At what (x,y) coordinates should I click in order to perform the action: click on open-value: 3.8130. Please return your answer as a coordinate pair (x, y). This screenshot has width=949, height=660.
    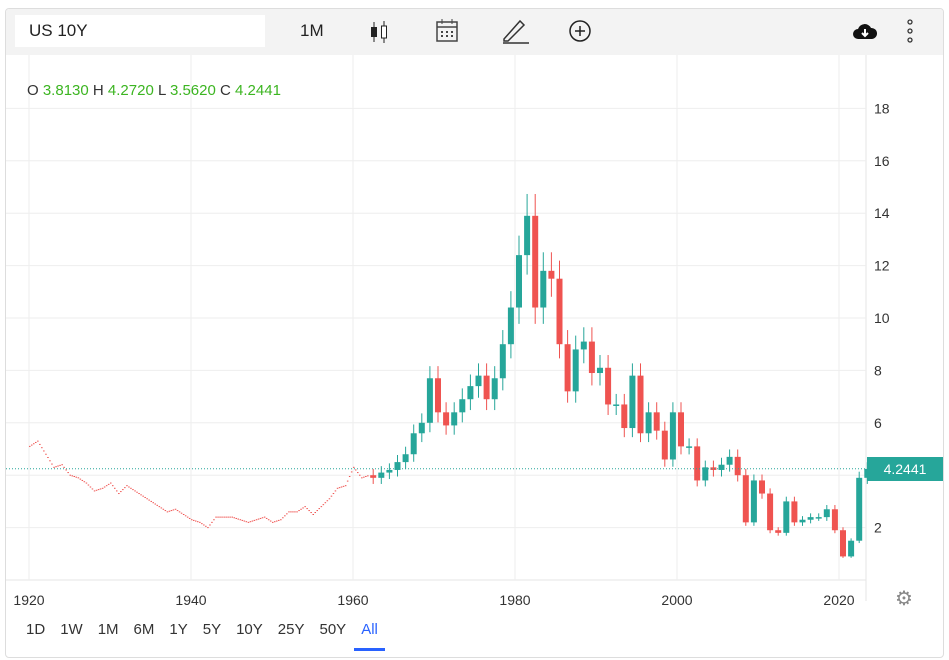
    Looking at the image, I should click on (65, 90).